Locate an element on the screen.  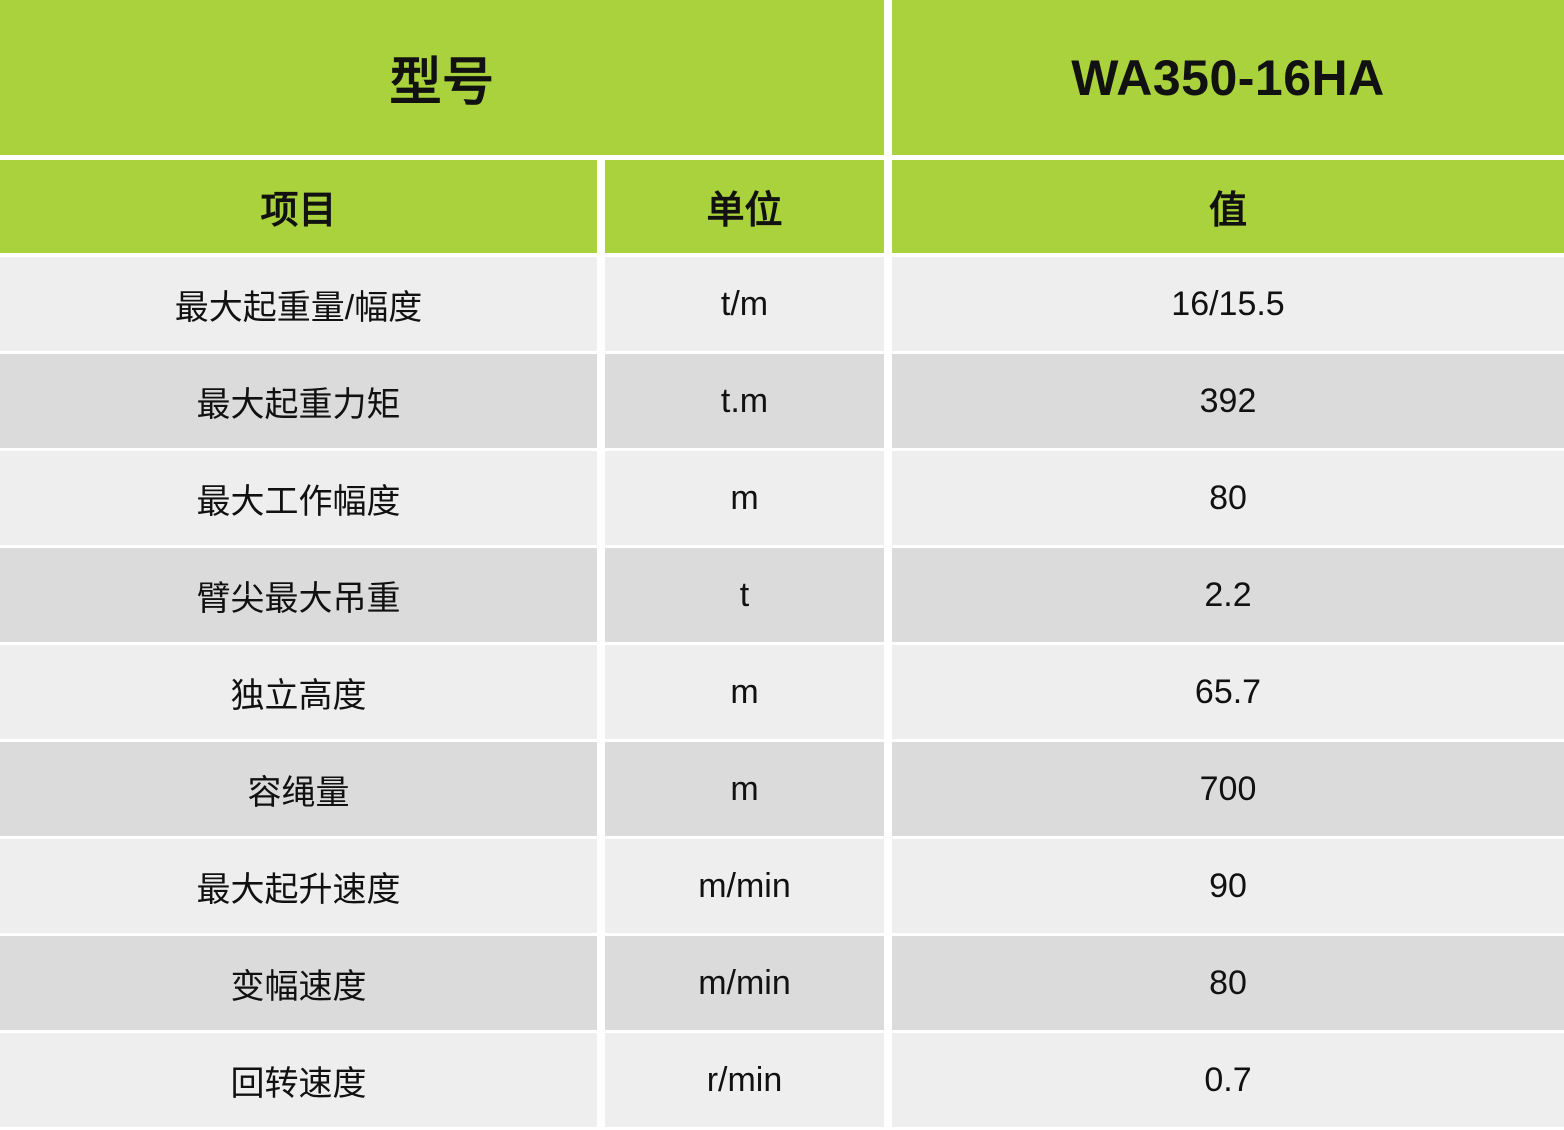
table-row: 最大起重力矩 t.m 392 is located at coordinates (782, 402).